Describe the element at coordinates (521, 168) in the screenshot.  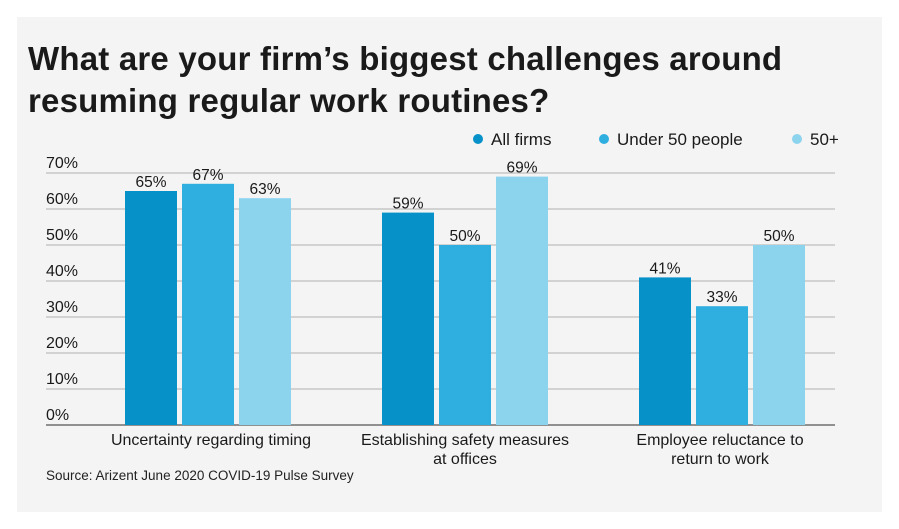
I see `data-label: 69%` at that location.